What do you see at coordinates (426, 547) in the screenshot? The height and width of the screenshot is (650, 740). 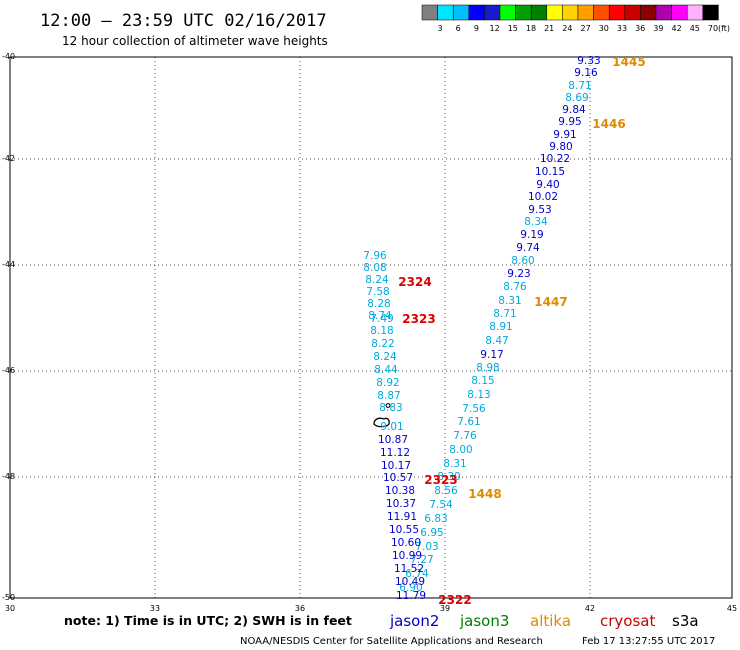 I see `wave-height-value: 7.03` at bounding box center [426, 547].